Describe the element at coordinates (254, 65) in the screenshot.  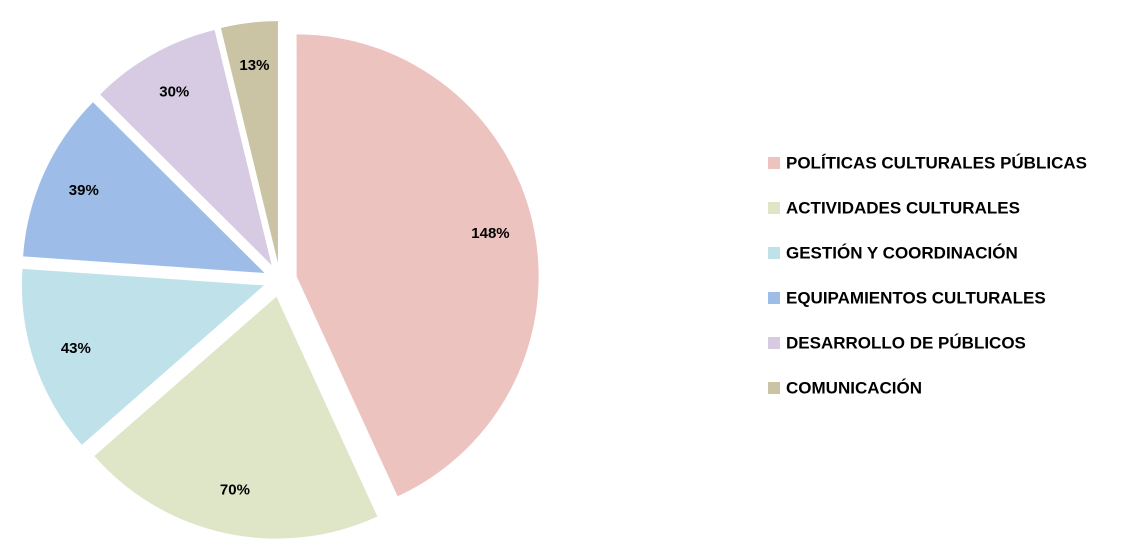
I see `value-label: 13%` at that location.